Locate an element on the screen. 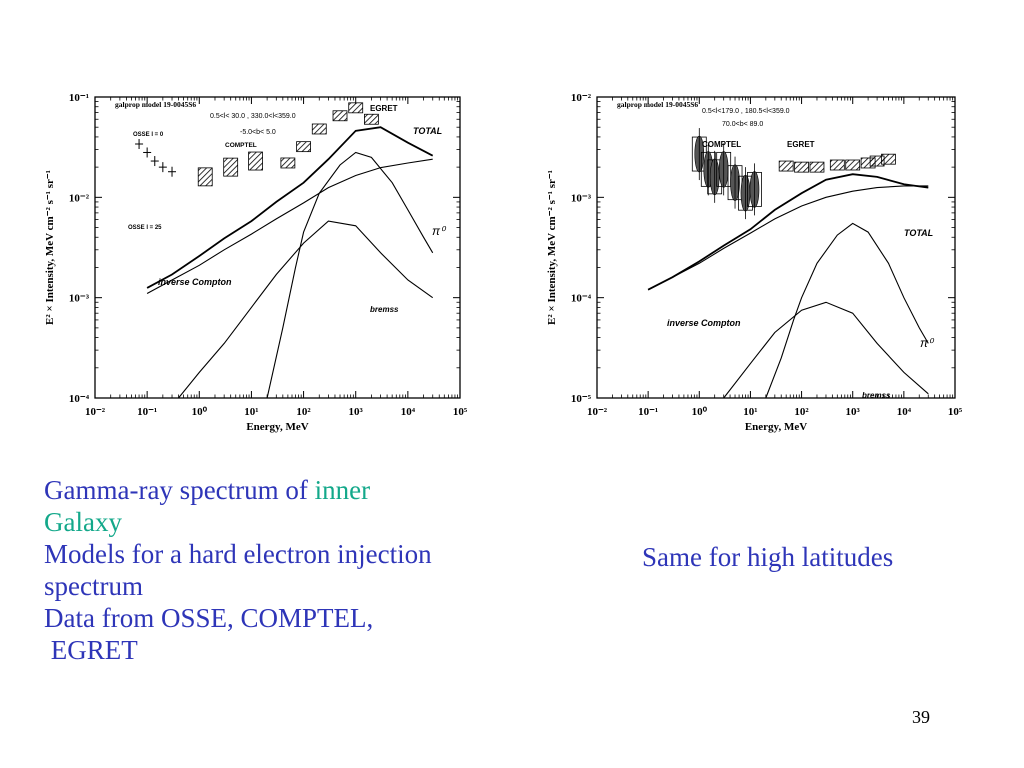 Image resolution: width=1024 pixels, height=768 pixels. caption-text: Galaxy is located at coordinates (83, 522).